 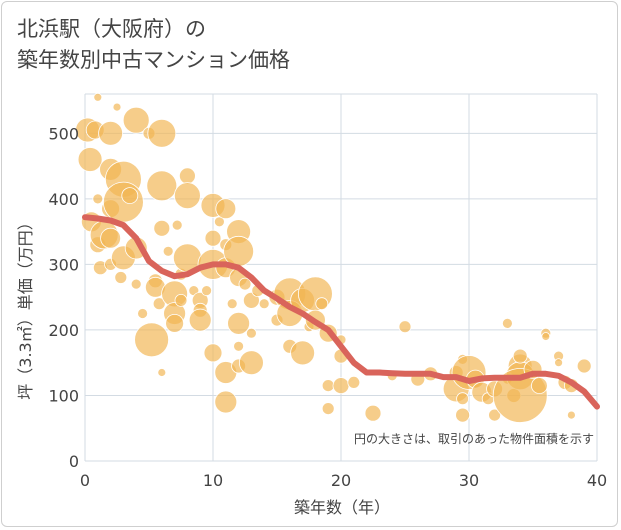 What do you see at coordinates (213, 480) in the screenshot?
I see `x-tick-label: 10` at bounding box center [213, 480].